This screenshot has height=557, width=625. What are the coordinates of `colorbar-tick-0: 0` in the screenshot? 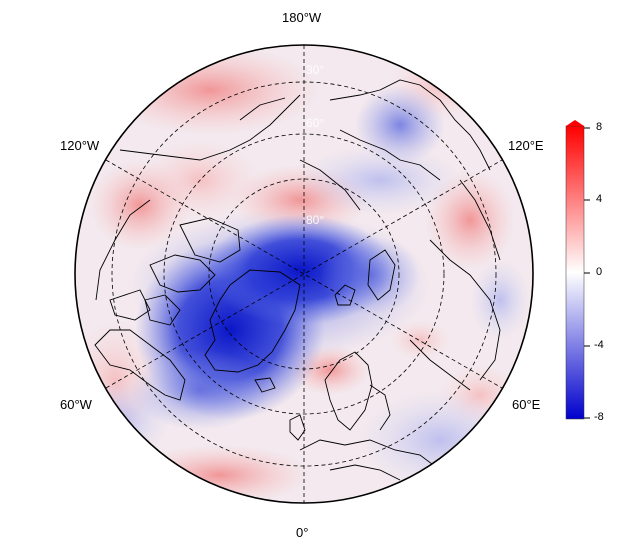 It's located at (599, 272).